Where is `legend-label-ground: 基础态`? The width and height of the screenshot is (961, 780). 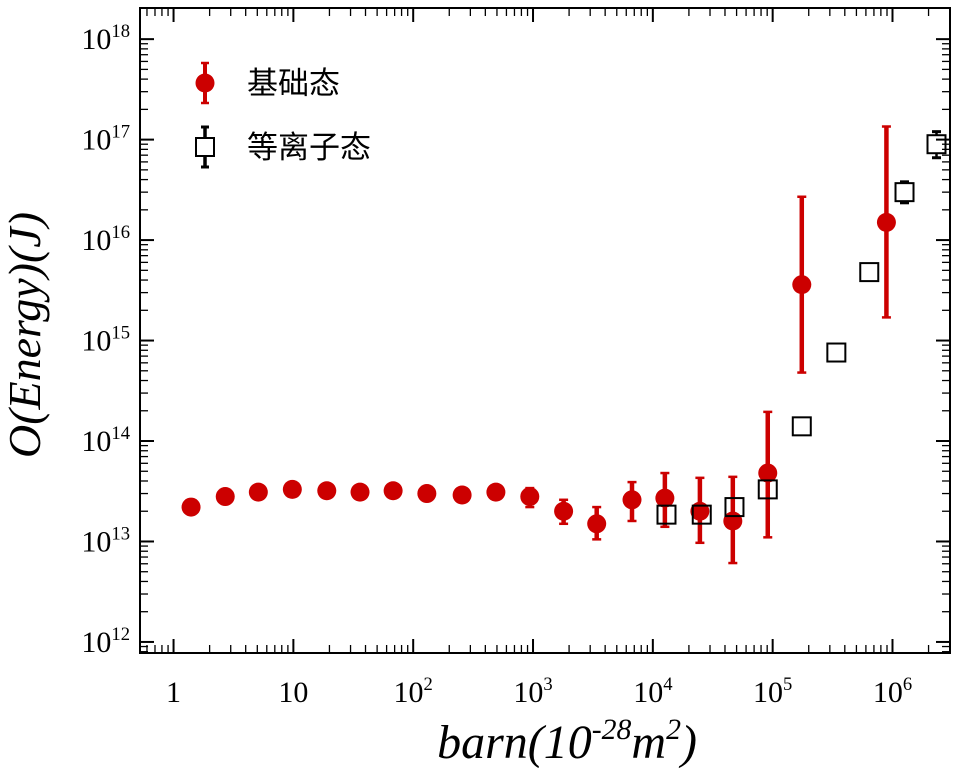 legend-label-ground: 基础态 is located at coordinates (293, 83).